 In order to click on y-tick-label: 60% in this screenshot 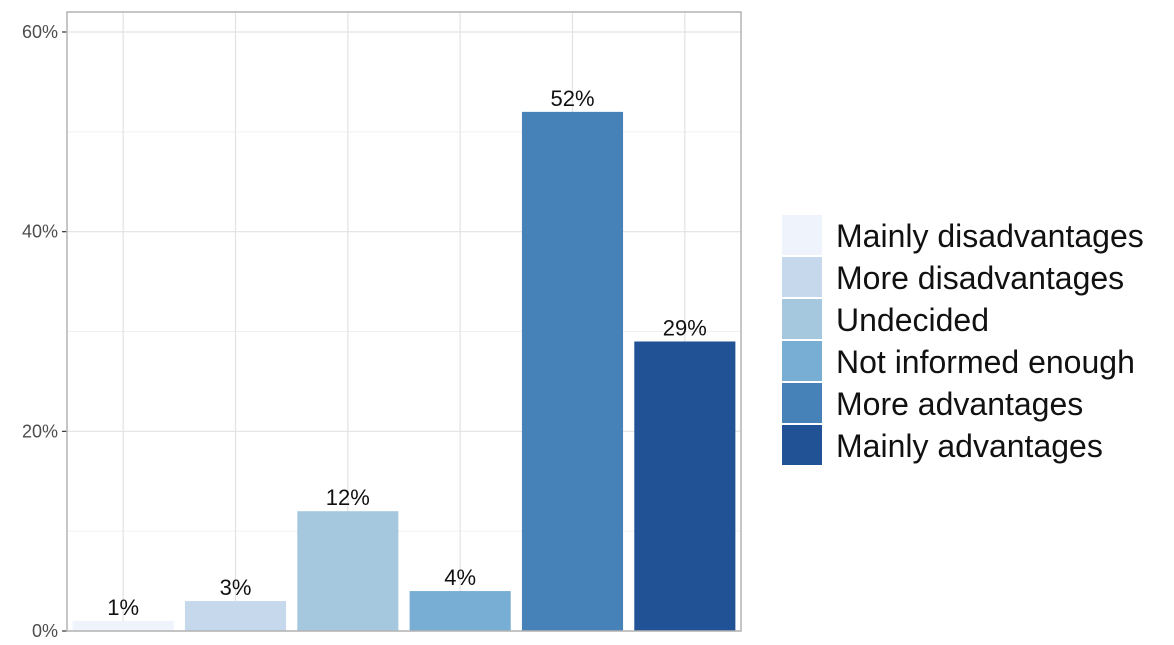, I will do `click(40, 32)`.